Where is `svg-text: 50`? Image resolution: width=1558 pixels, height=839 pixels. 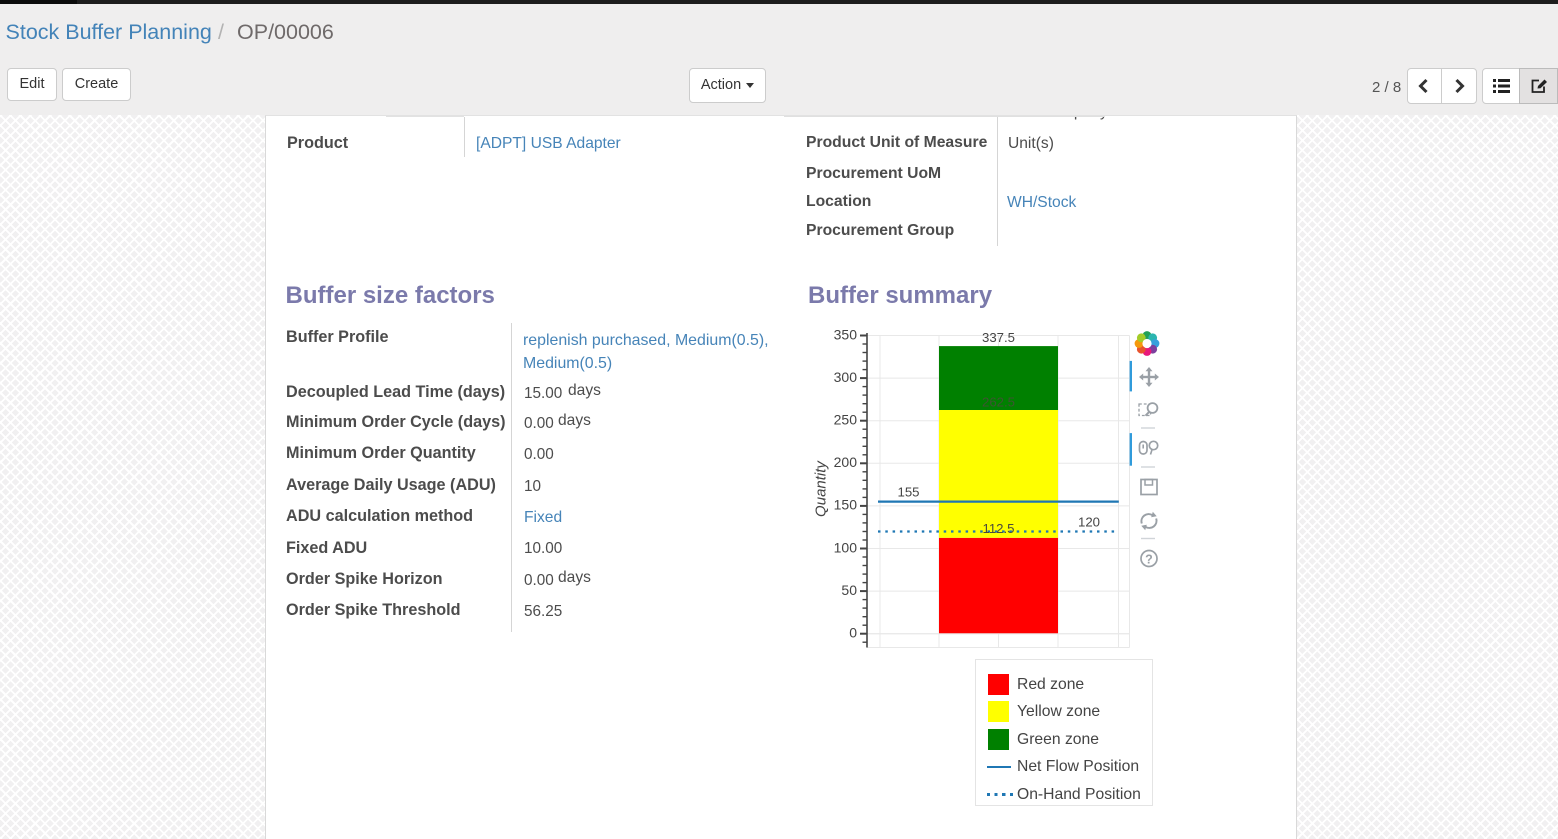
svg-text: 50 is located at coordinates (849, 590).